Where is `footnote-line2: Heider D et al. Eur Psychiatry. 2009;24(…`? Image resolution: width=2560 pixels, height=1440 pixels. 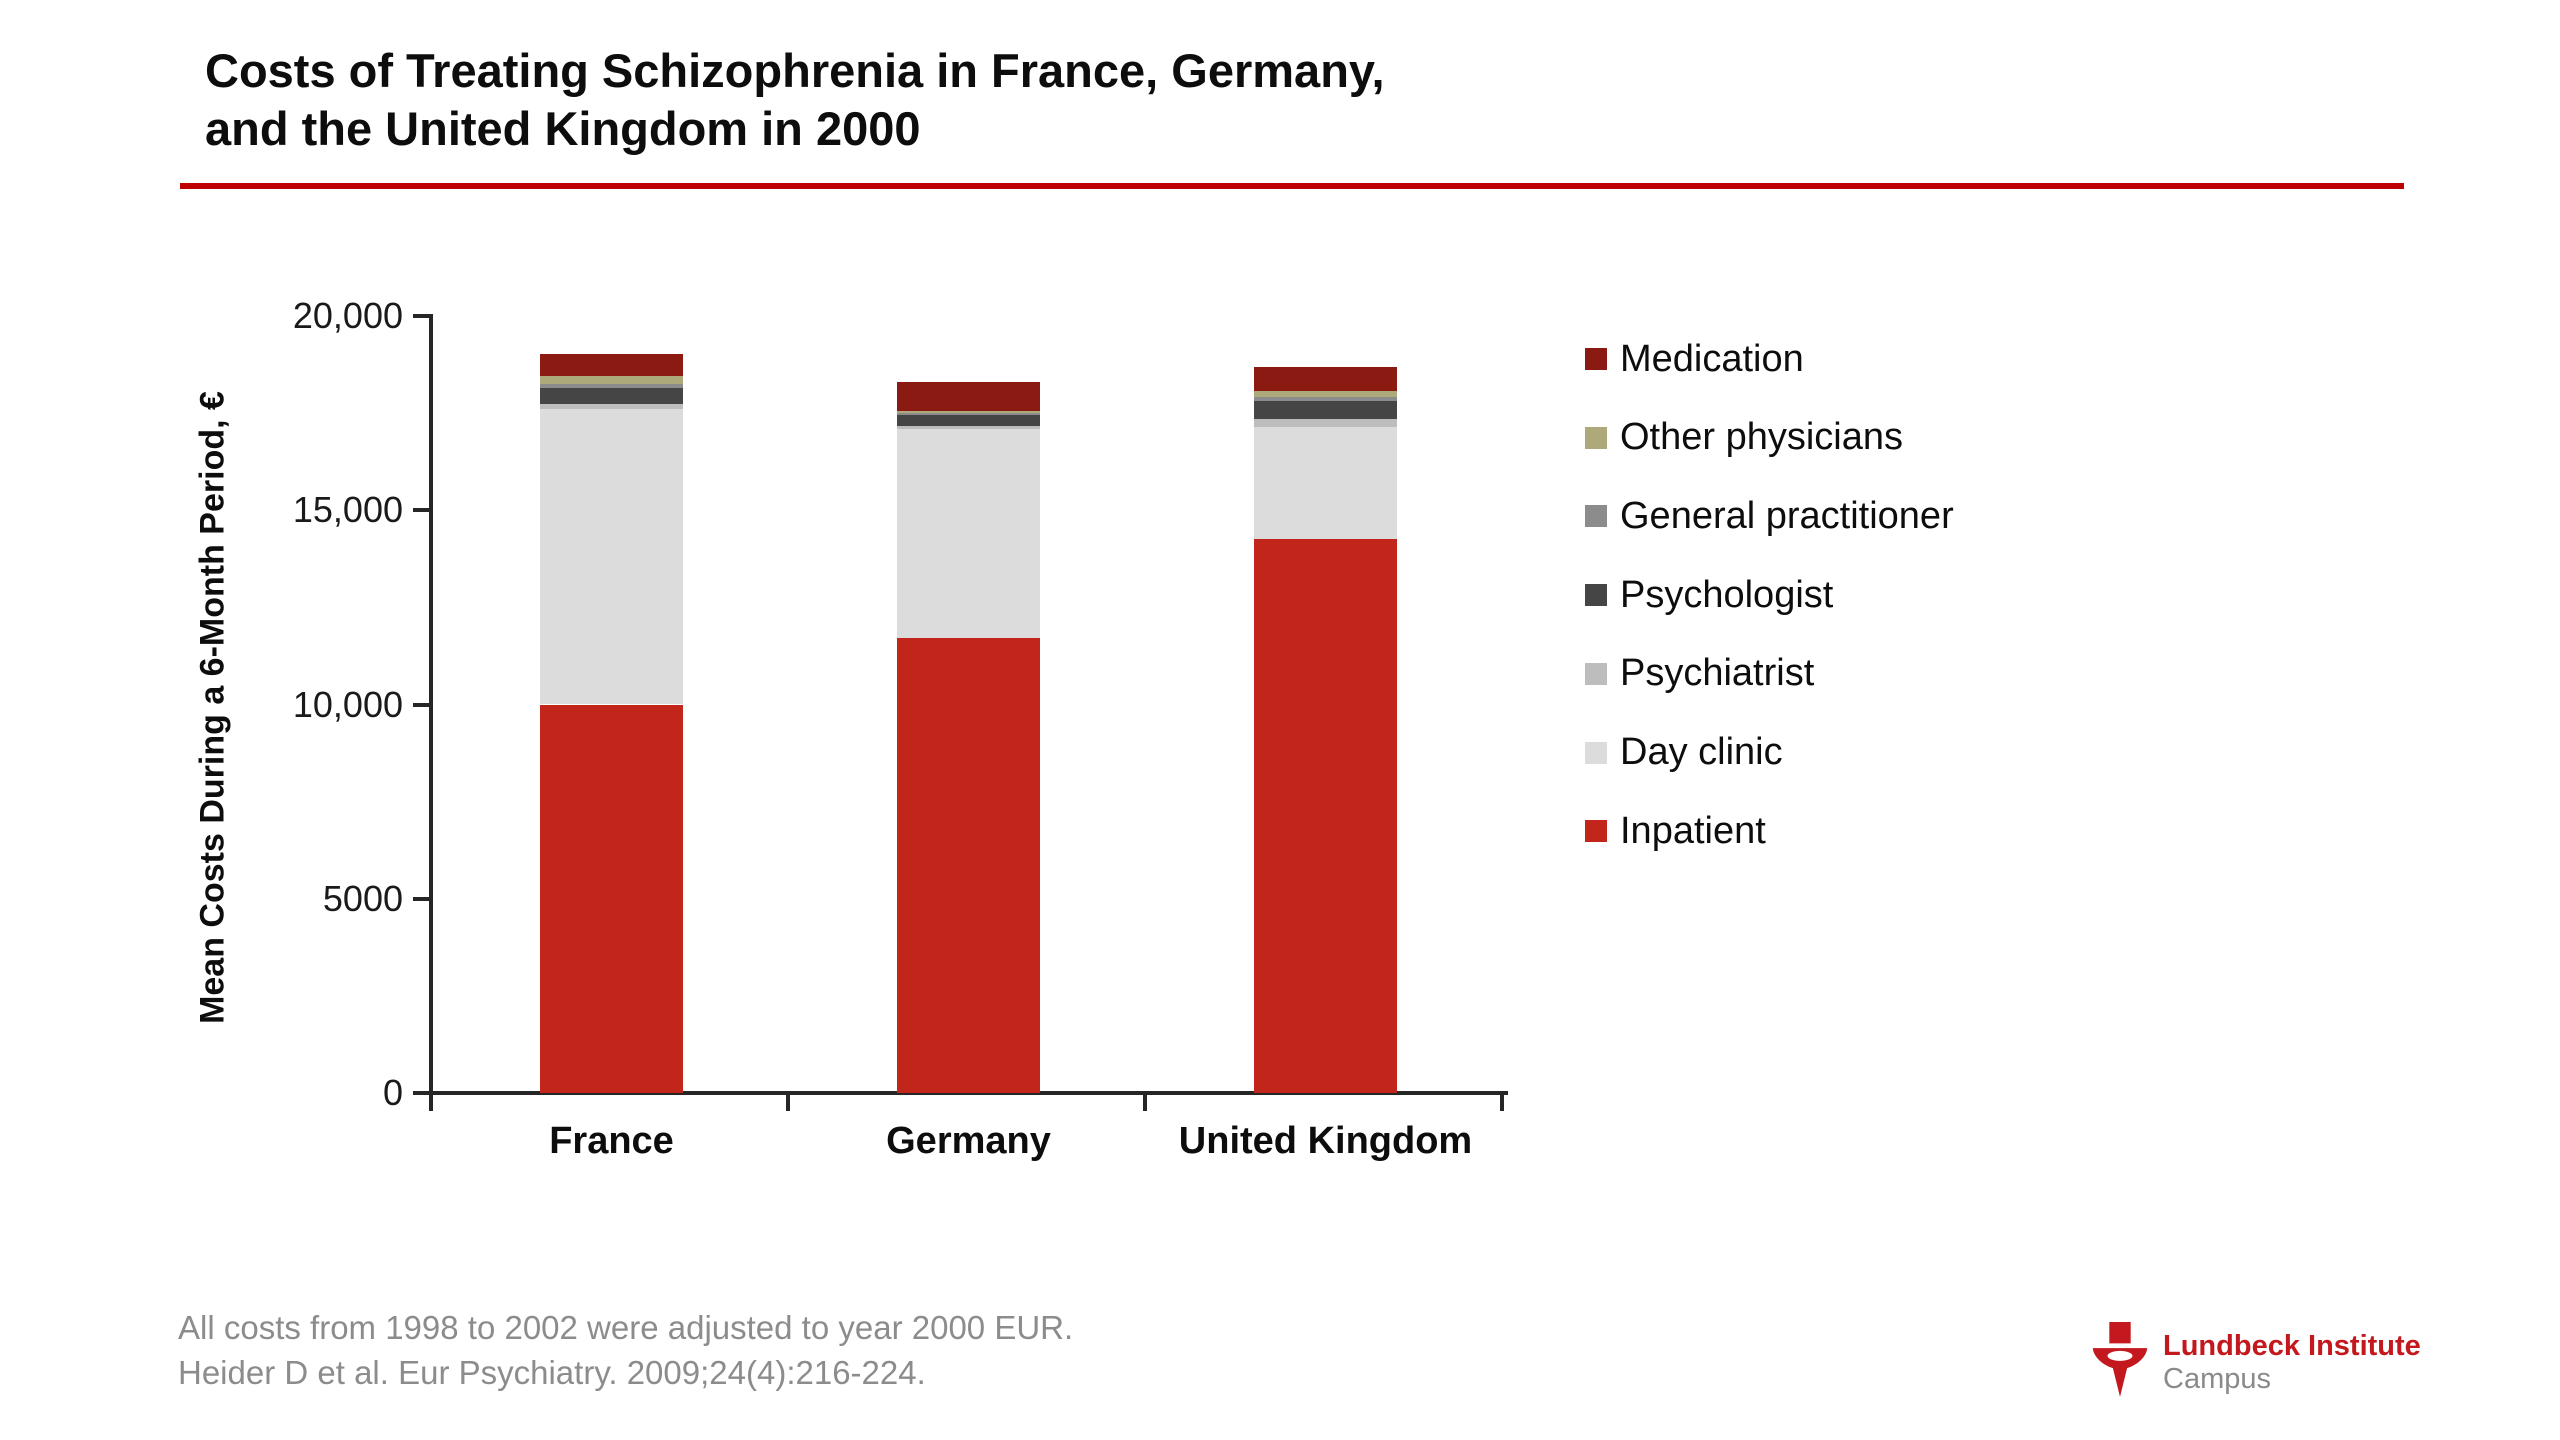 footnote-line2: Heider D et al. Eur Psychiatry. 2009;24(… is located at coordinates (552, 1372).